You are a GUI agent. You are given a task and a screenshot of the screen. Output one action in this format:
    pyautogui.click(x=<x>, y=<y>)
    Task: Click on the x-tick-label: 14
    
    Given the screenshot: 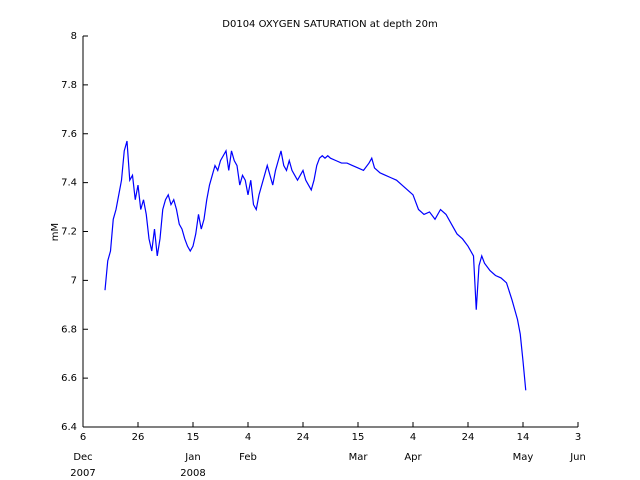 What is the action you would take?
    pyautogui.click(x=523, y=437)
    